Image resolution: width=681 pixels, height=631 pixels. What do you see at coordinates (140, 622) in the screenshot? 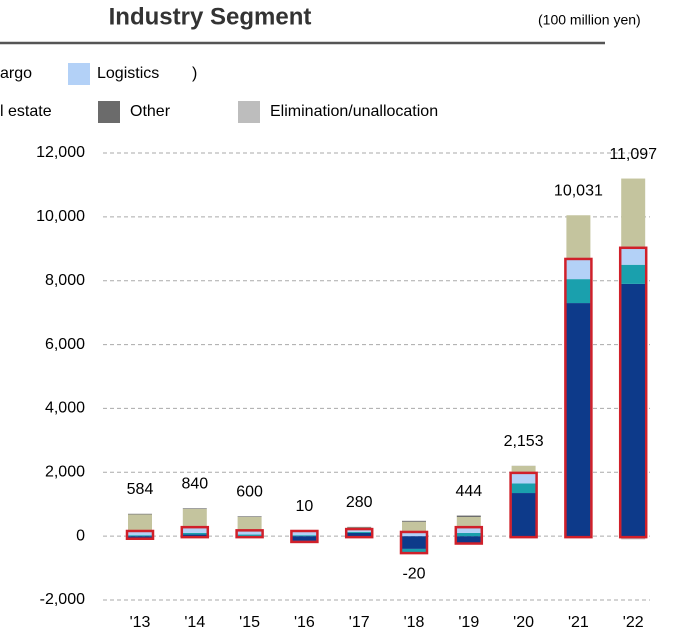
I see `x-tick-label: '13` at bounding box center [140, 622].